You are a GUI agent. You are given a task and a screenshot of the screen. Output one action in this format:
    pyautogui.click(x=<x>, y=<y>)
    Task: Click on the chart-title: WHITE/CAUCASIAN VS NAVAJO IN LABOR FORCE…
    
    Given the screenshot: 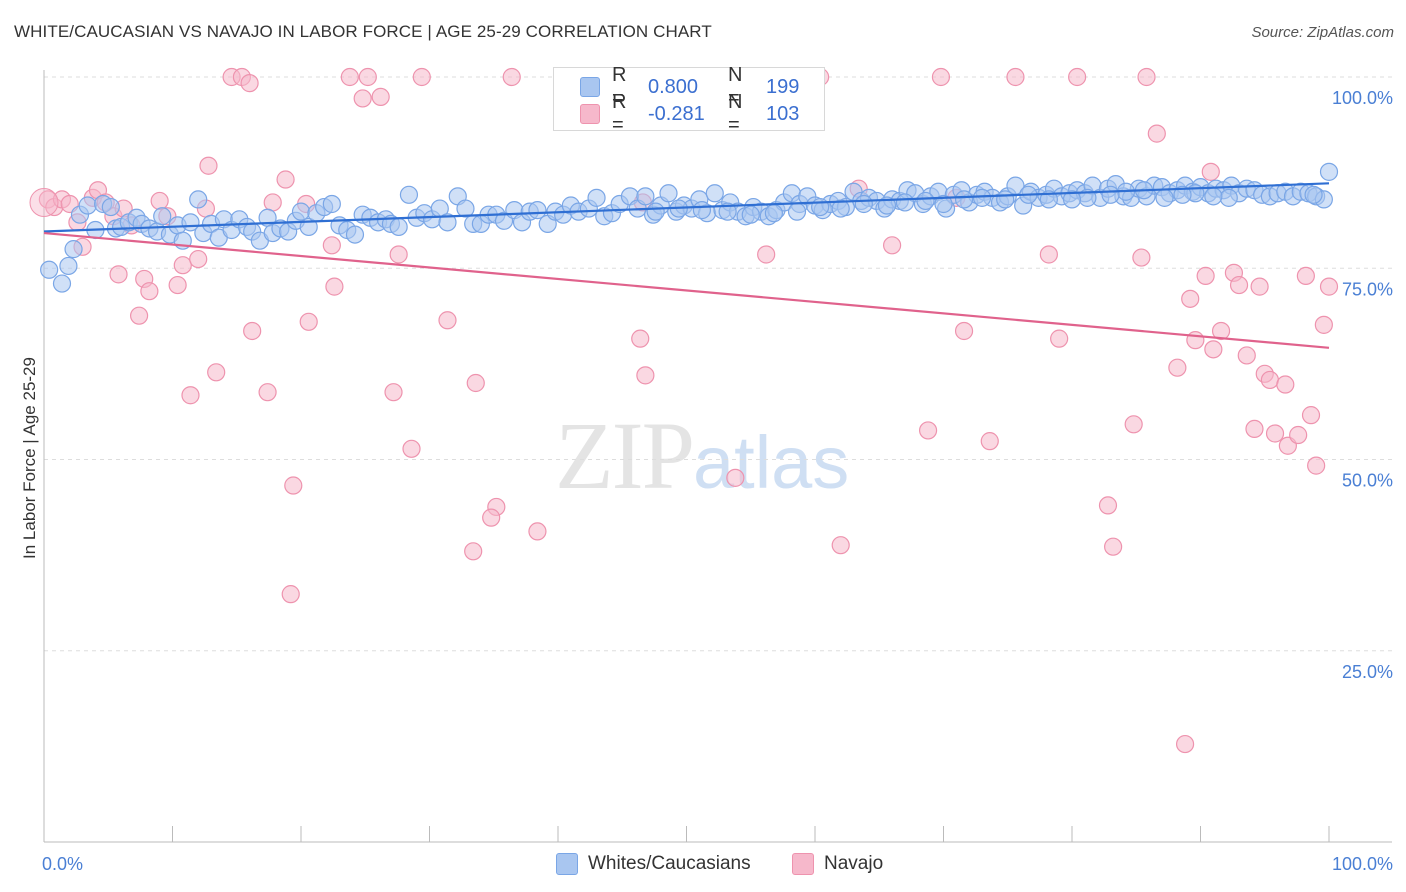 What is the action you would take?
    pyautogui.click(x=363, y=31)
    